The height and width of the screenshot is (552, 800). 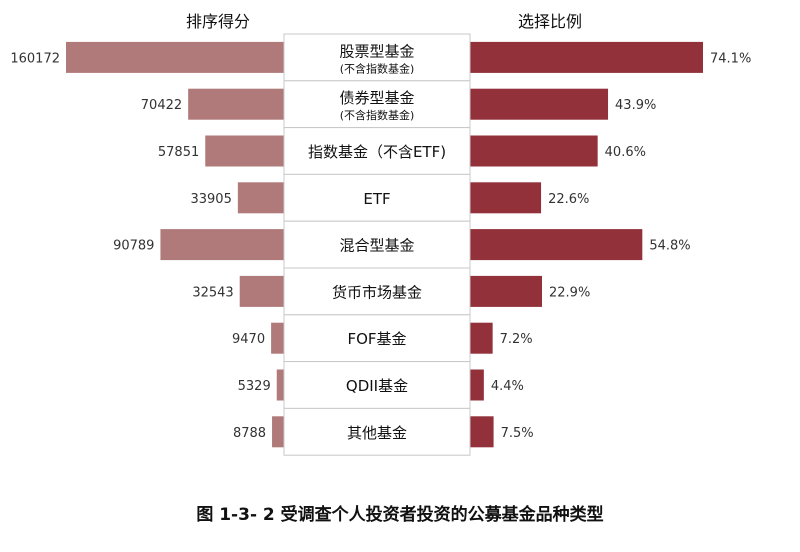 What do you see at coordinates (507, 386) in the screenshot?
I see `right-bar-label: 4.4%` at bounding box center [507, 386].